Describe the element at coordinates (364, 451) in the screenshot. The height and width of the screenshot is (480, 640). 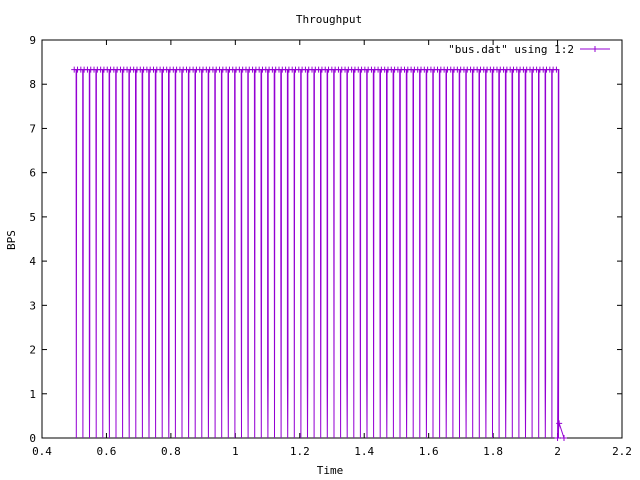
I see `x-tick-label: 1.4` at that location.